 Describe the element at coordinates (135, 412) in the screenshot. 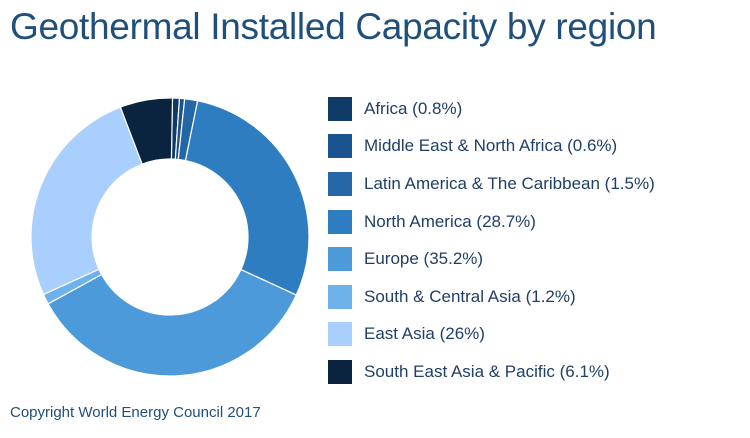

I see `copyright-footer: Copyright World Energy Council 2017` at that location.